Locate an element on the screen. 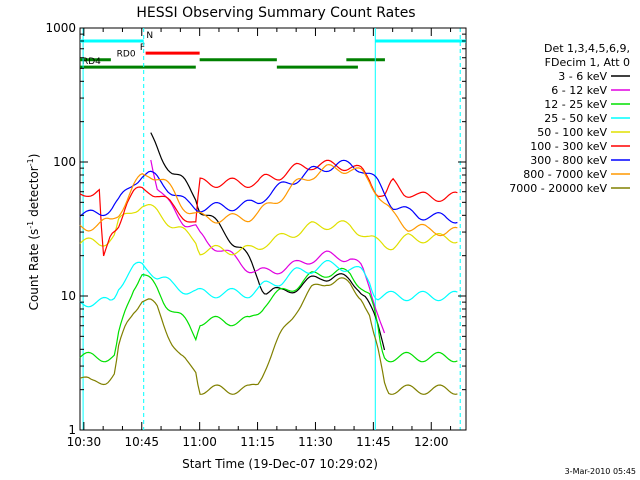  y-tick-label-0: 1 is located at coordinates (72, 430).